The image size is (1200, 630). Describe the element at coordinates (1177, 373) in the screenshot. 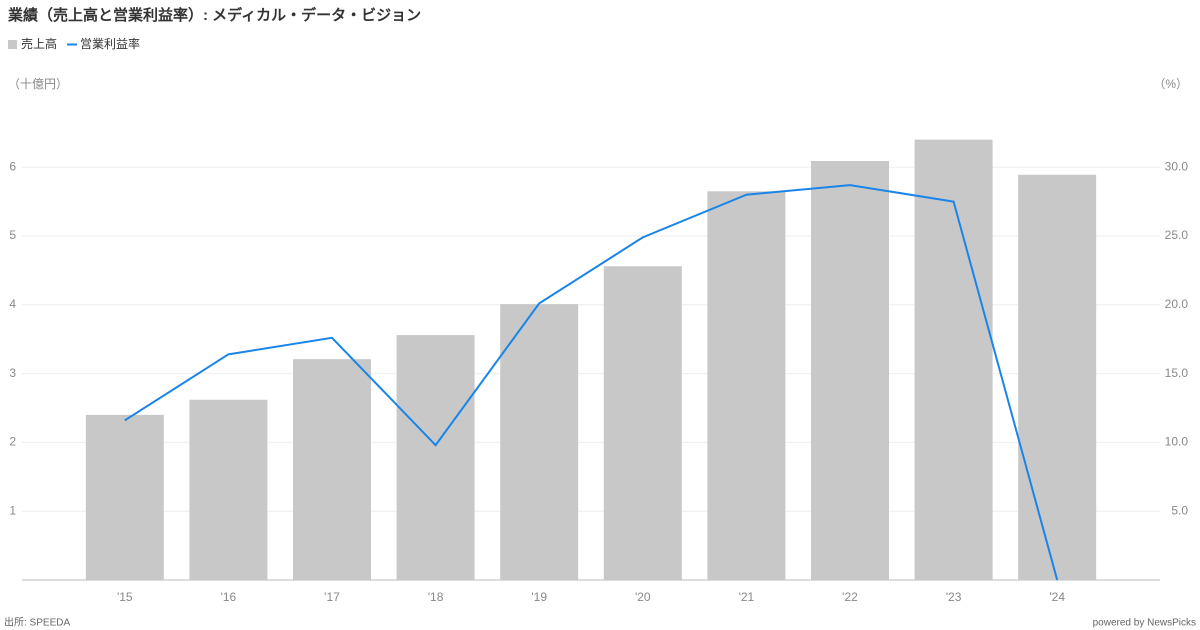

I see `y2-tick-label: 15.0` at that location.